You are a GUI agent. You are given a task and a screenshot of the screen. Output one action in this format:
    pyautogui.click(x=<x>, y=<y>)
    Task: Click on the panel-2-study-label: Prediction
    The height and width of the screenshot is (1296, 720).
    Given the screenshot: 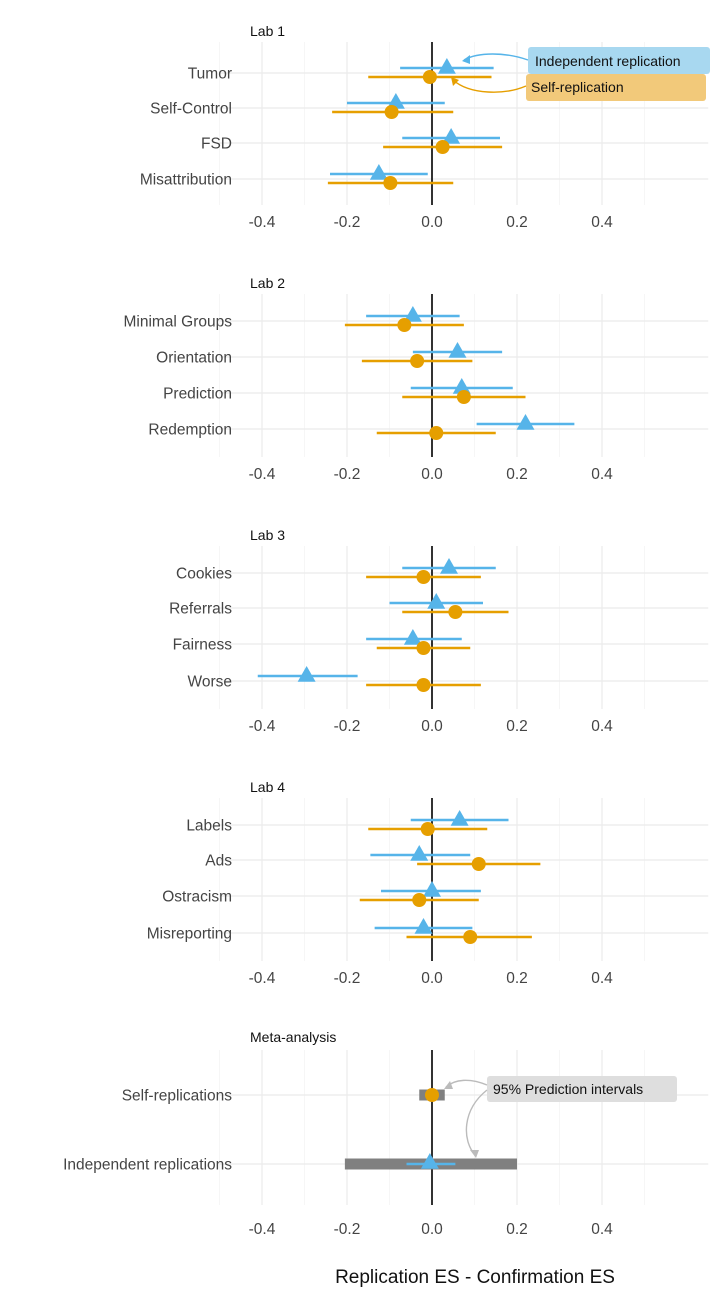 What is the action you would take?
    pyautogui.click(x=197, y=394)
    